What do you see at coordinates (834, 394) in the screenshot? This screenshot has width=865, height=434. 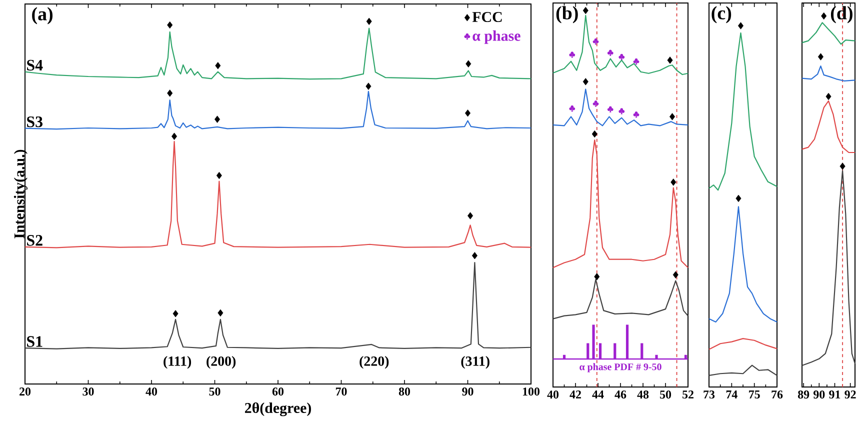 I see `x-tick-label: 91` at bounding box center [834, 394].